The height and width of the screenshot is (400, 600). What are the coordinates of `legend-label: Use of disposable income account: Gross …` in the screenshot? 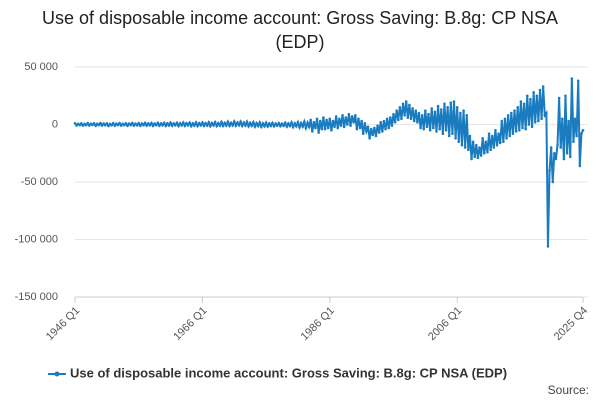 It's located at (288, 372).